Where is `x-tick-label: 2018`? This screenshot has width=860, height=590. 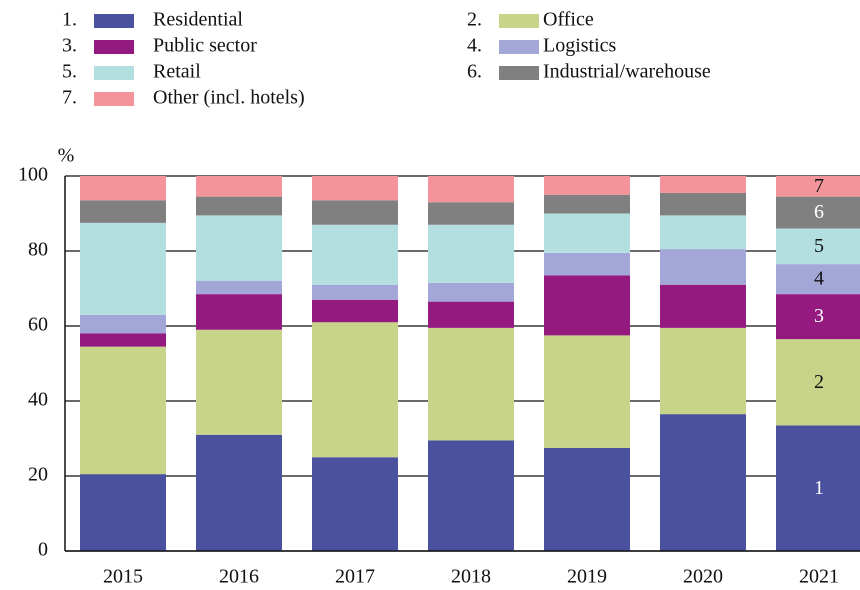
x-tick-label: 2018 is located at coordinates (471, 577).